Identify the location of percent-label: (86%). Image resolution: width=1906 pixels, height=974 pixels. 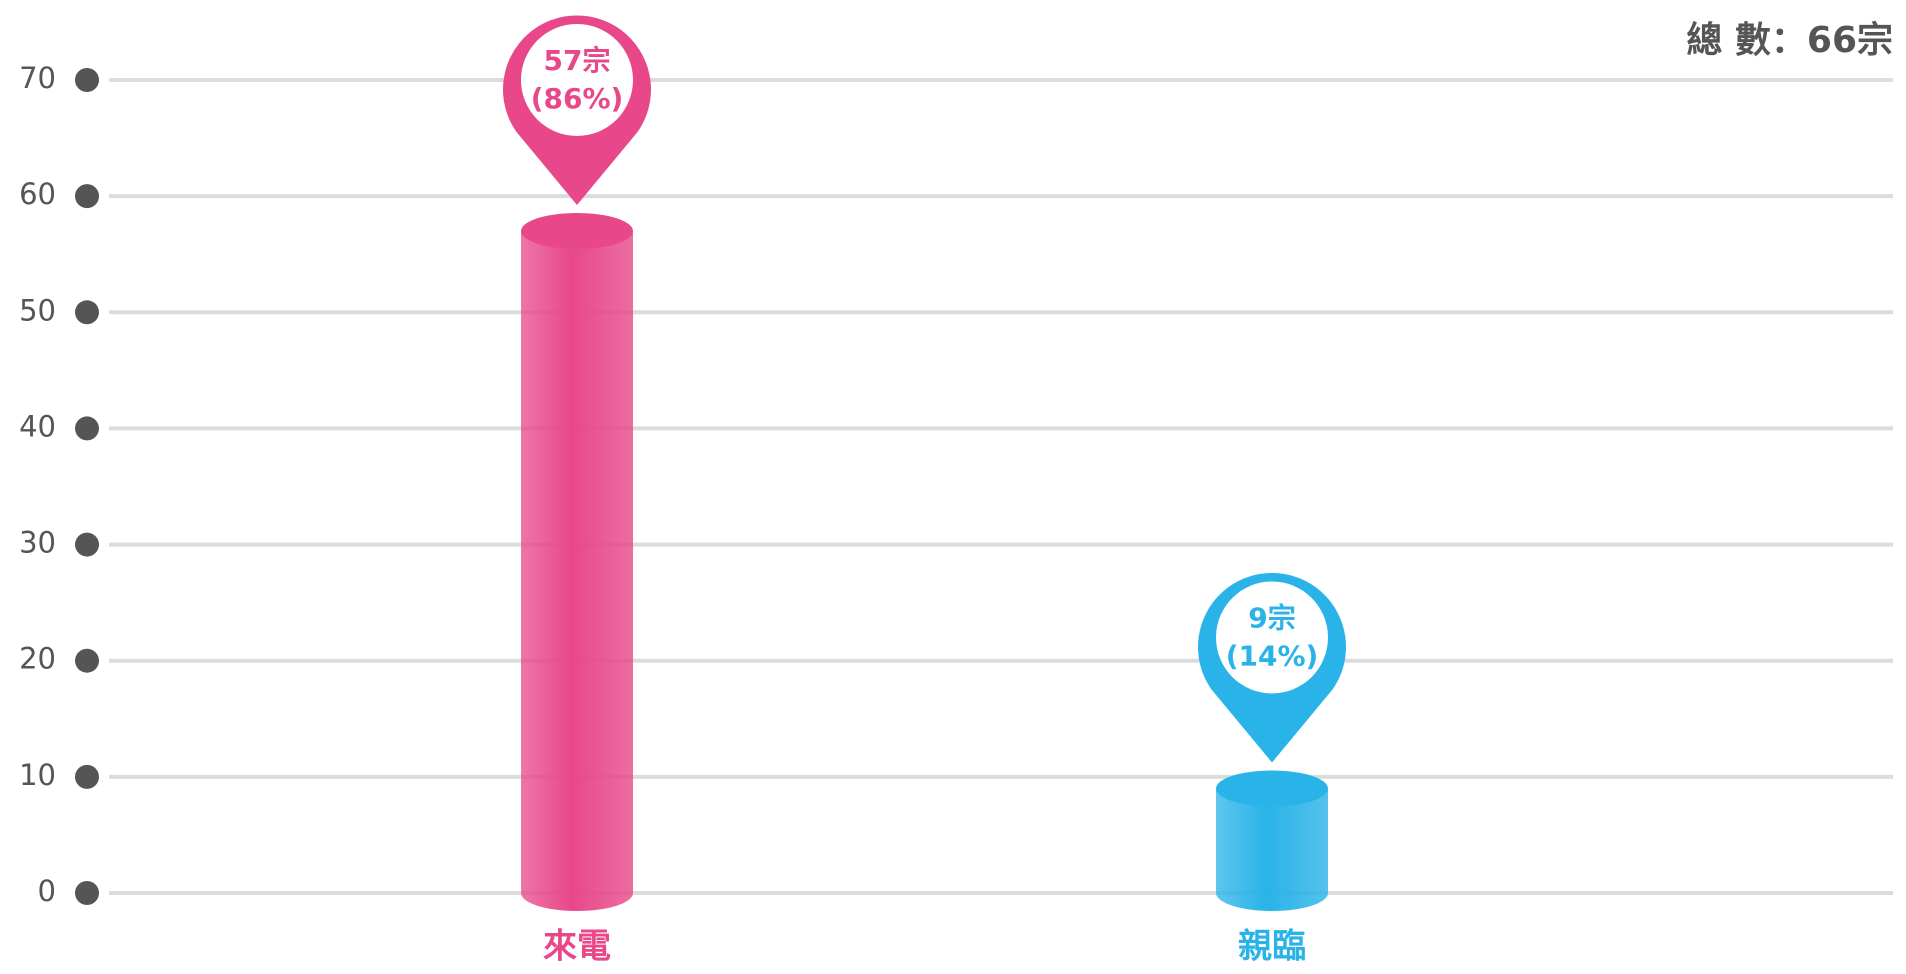
(577, 98).